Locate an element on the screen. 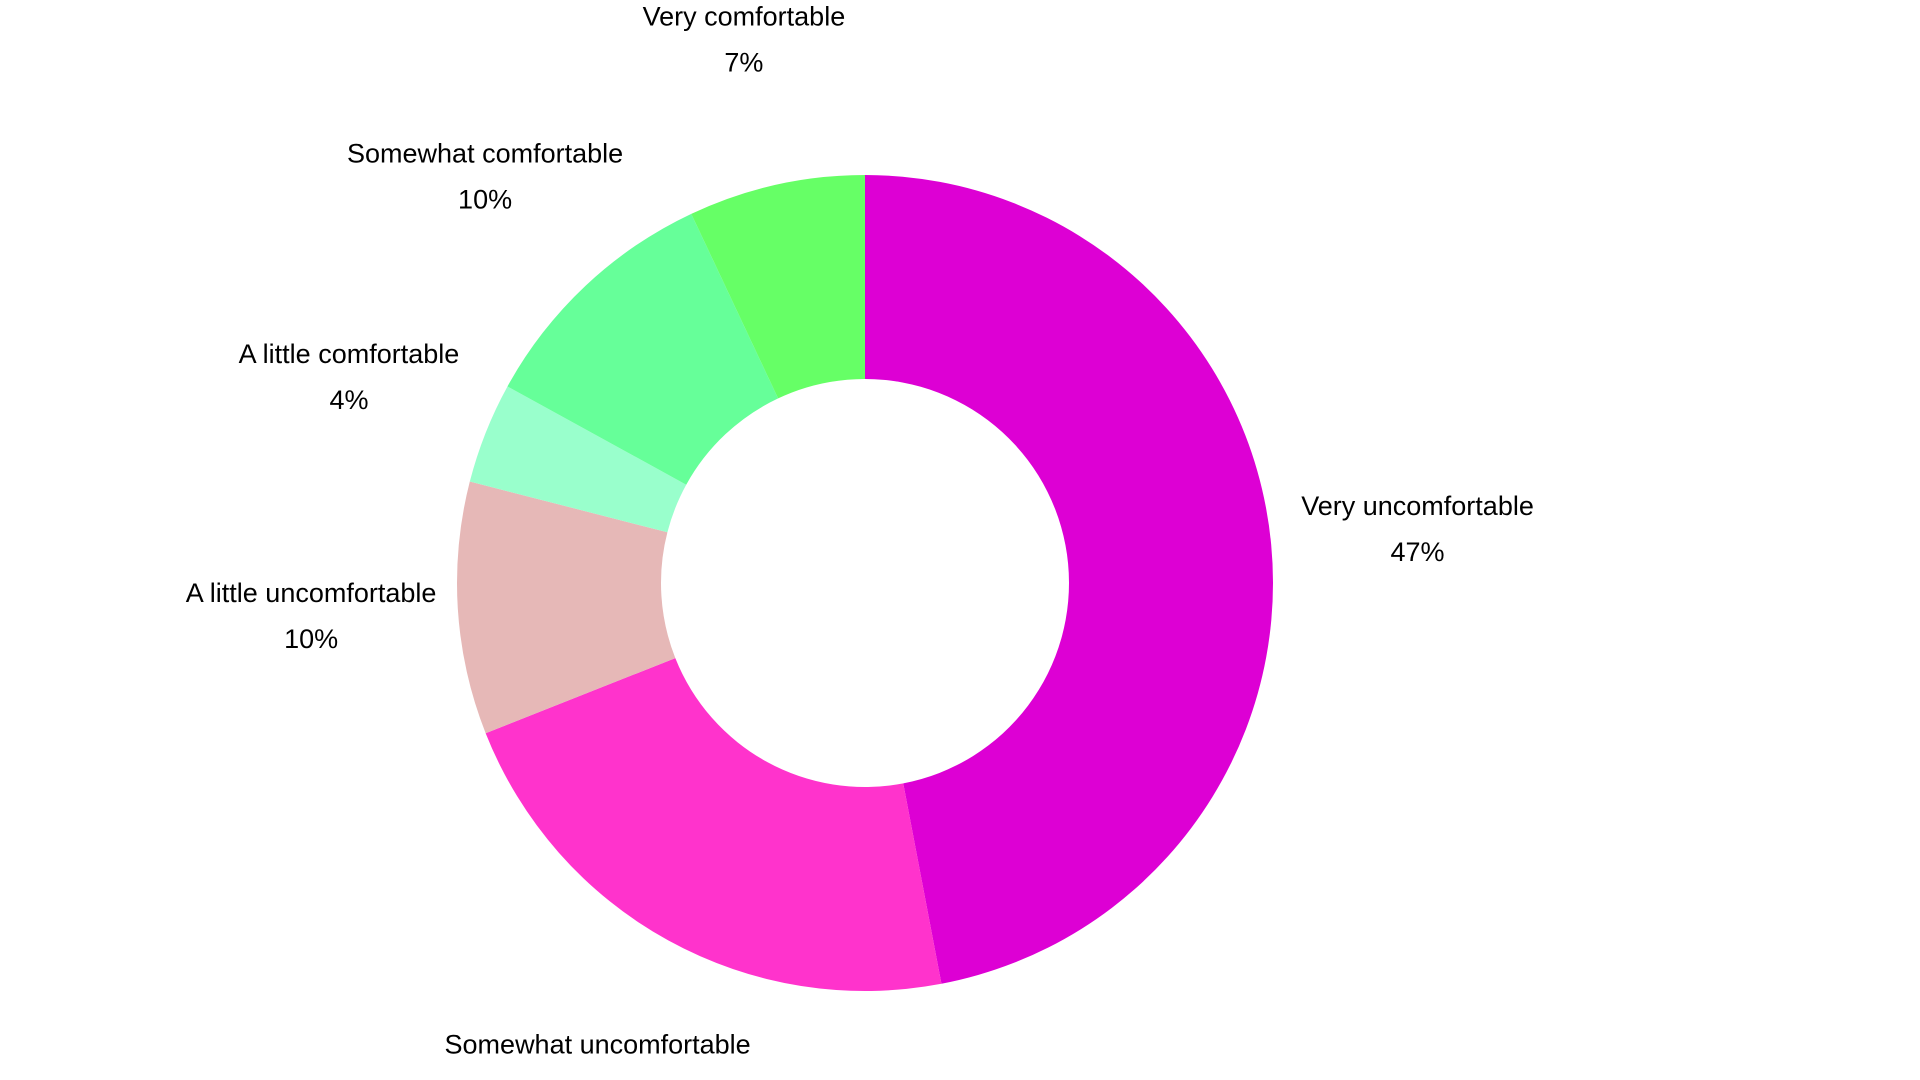  slice-value-label: 22% is located at coordinates (598, 1077).